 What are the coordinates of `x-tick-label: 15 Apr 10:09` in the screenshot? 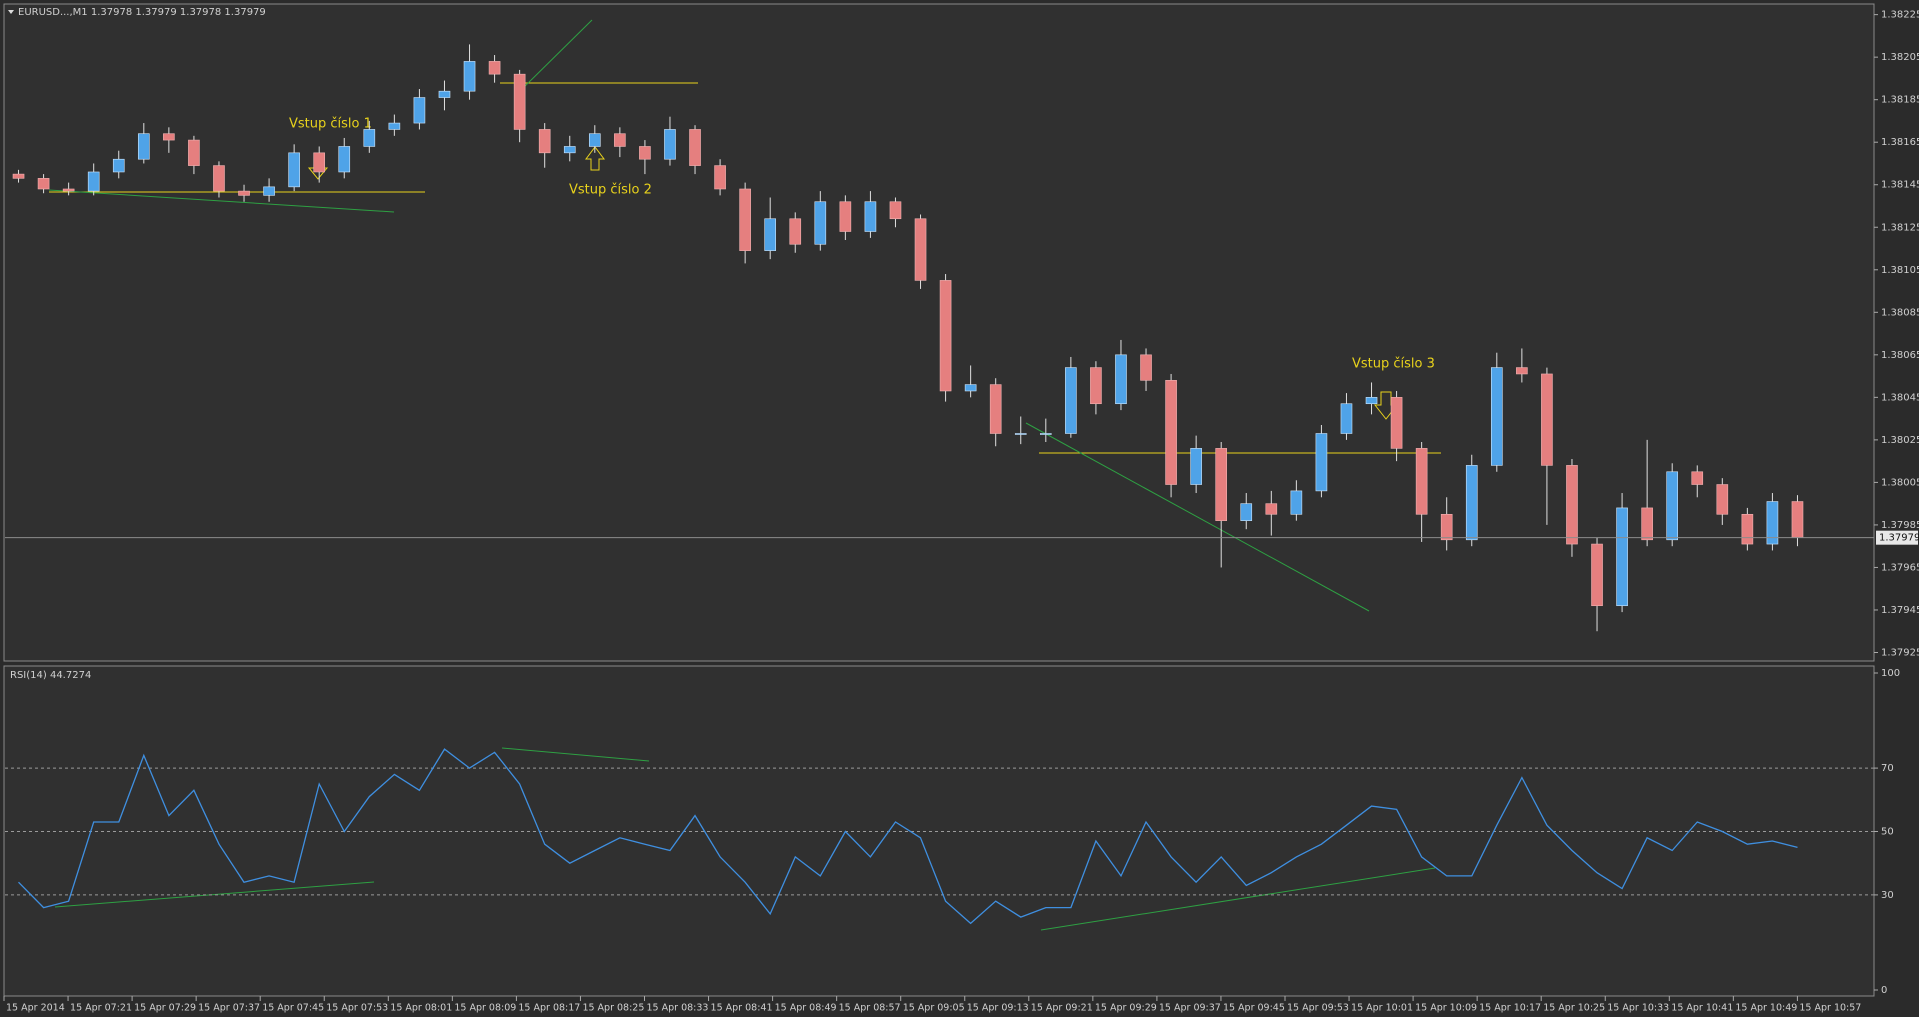 It's located at (1446, 1008).